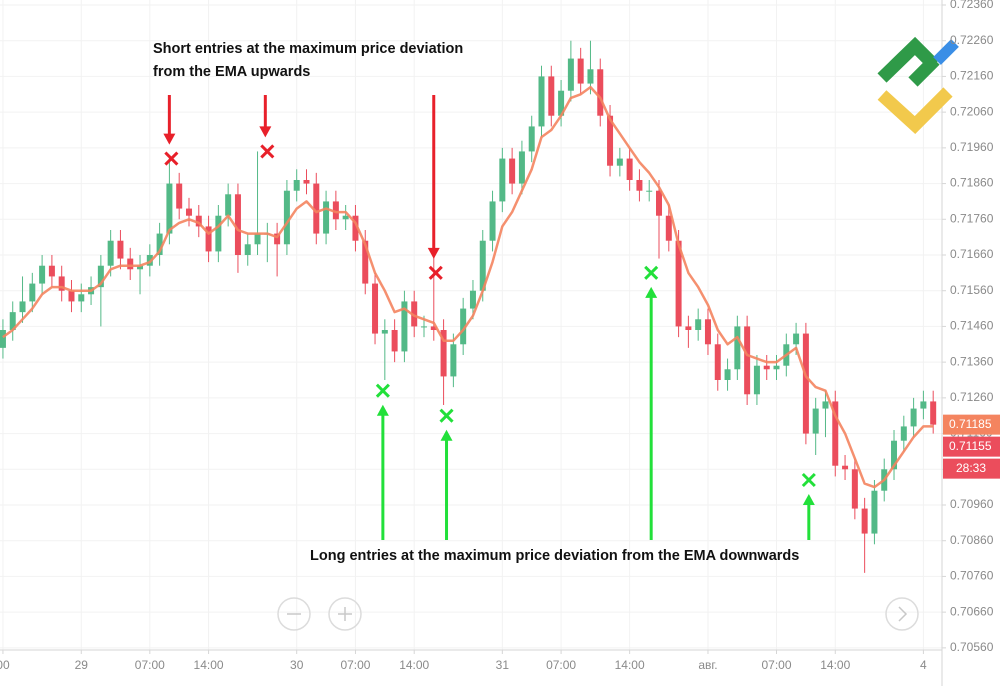  What do you see at coordinates (970, 446) in the screenshot?
I see `price-label: 0.71155` at bounding box center [970, 446].